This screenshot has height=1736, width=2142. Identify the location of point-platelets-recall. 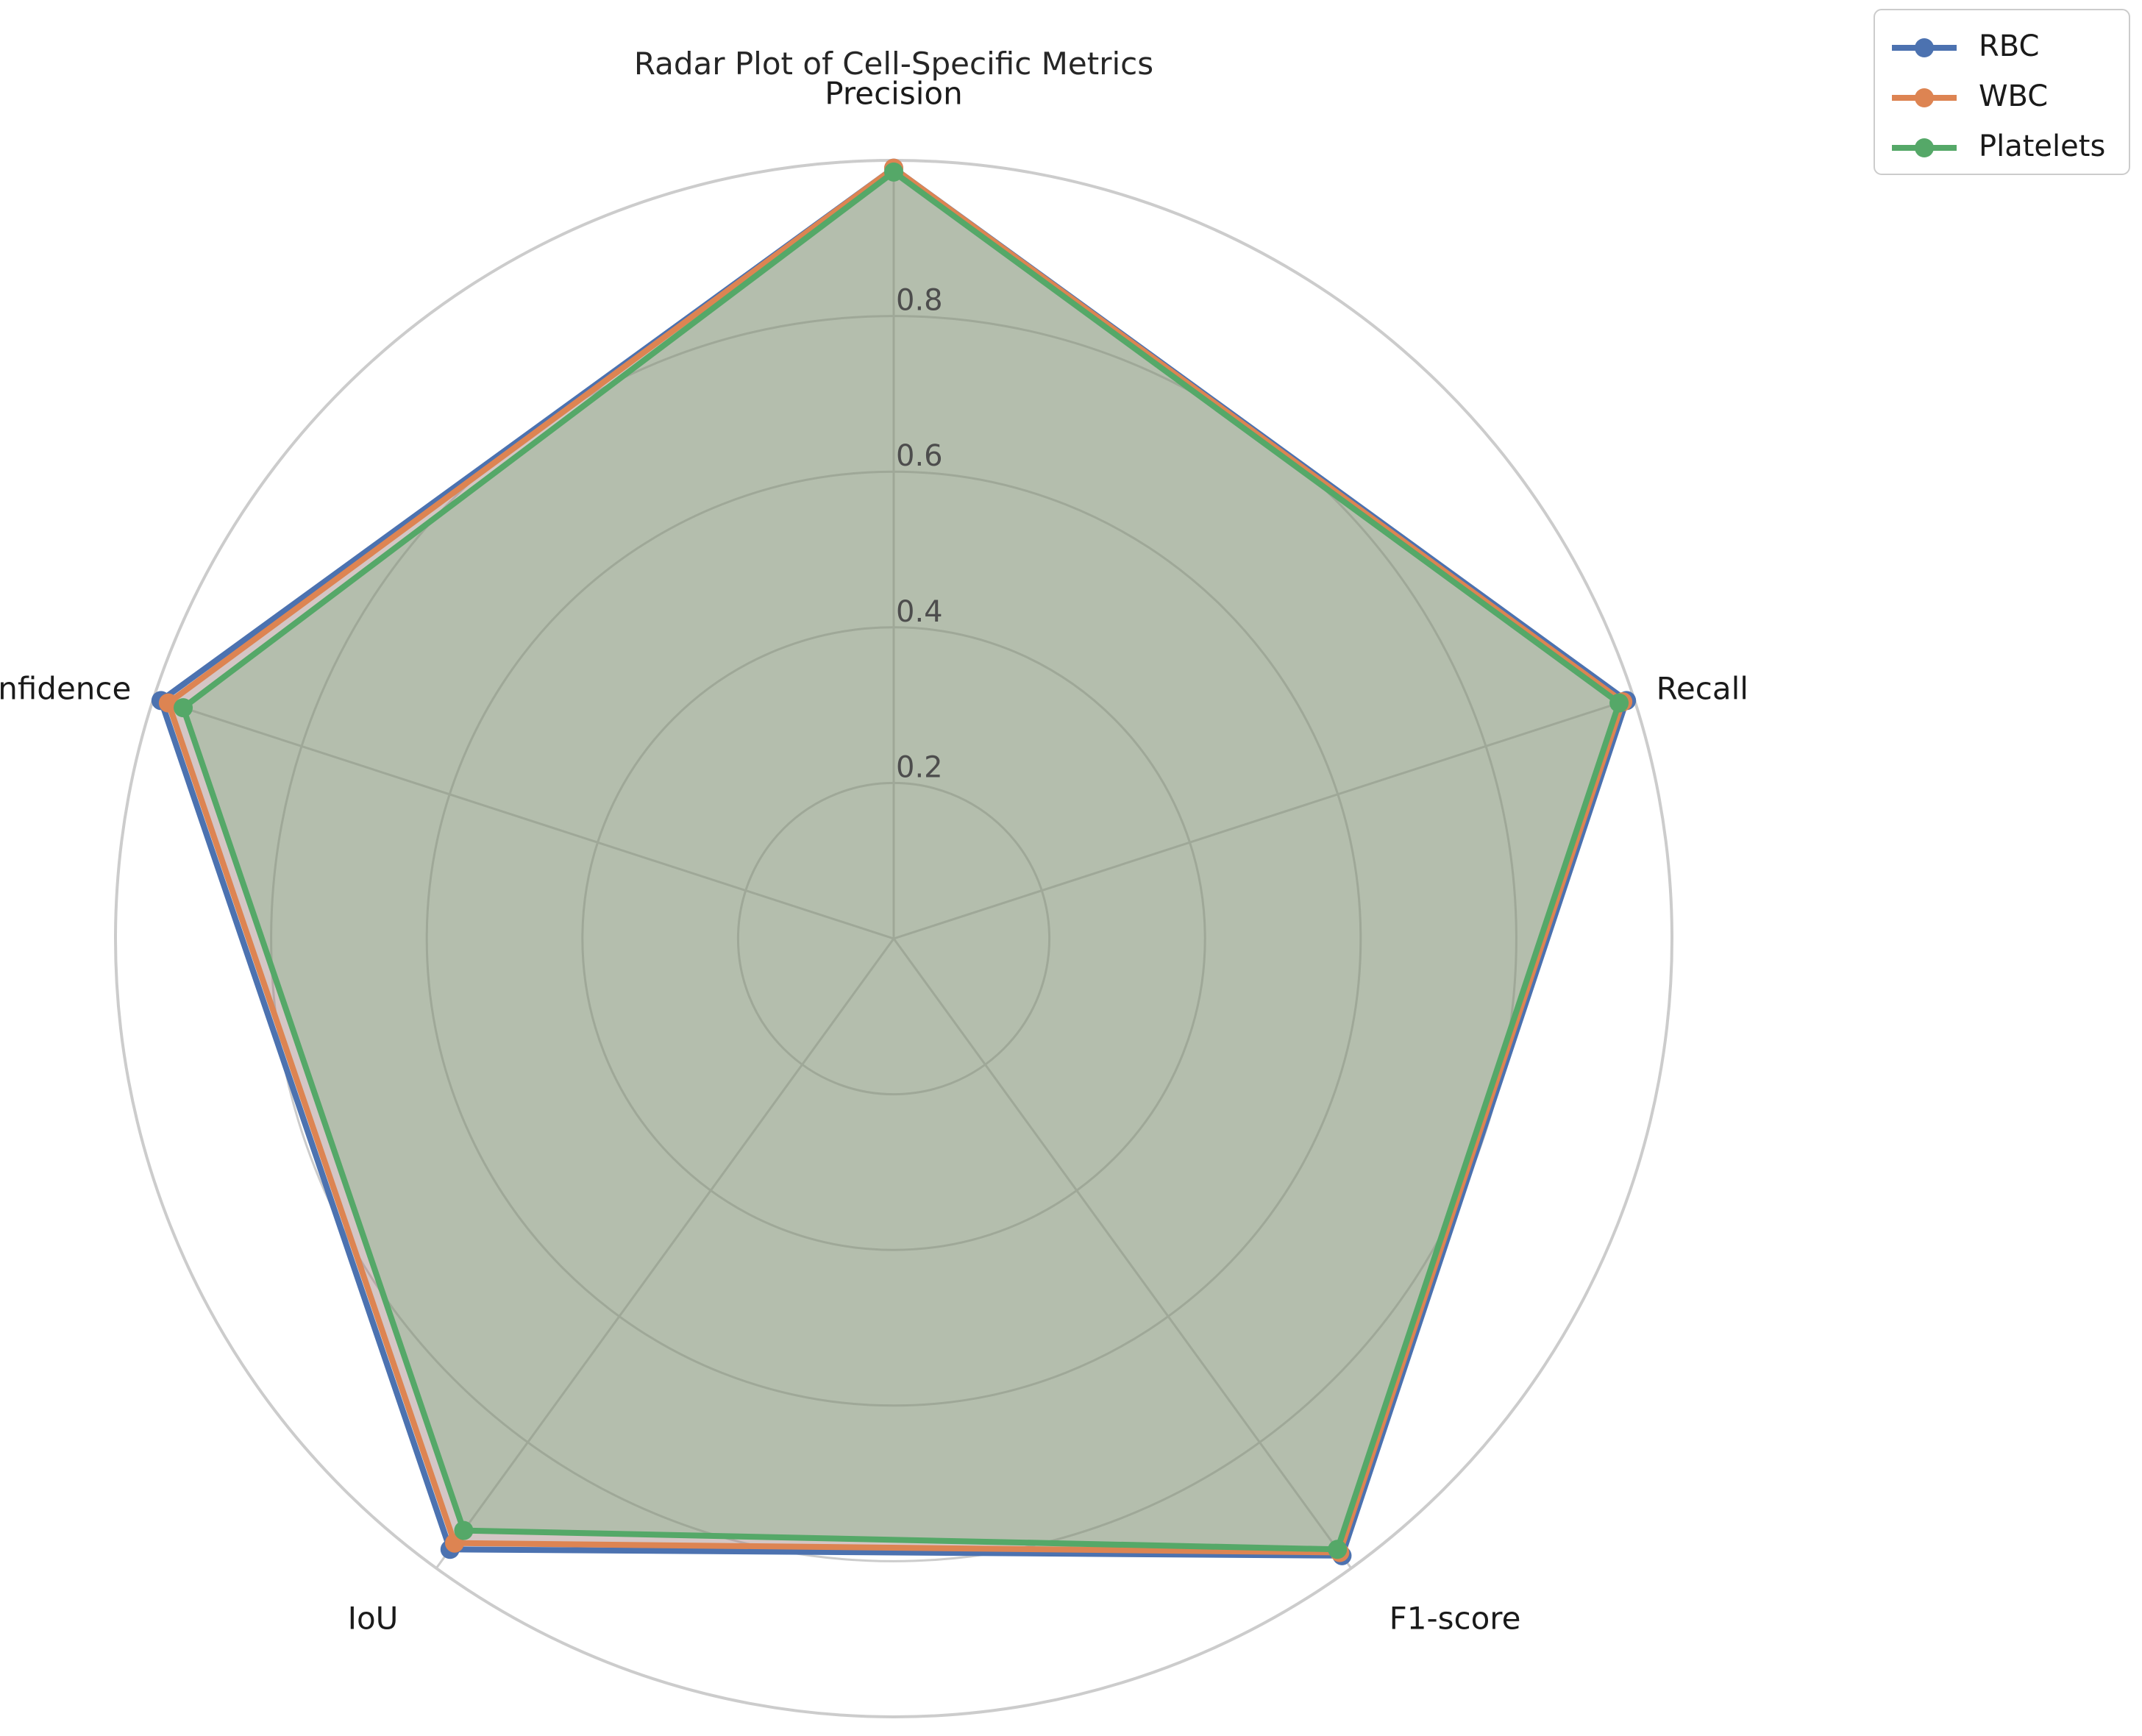
(1619, 703).